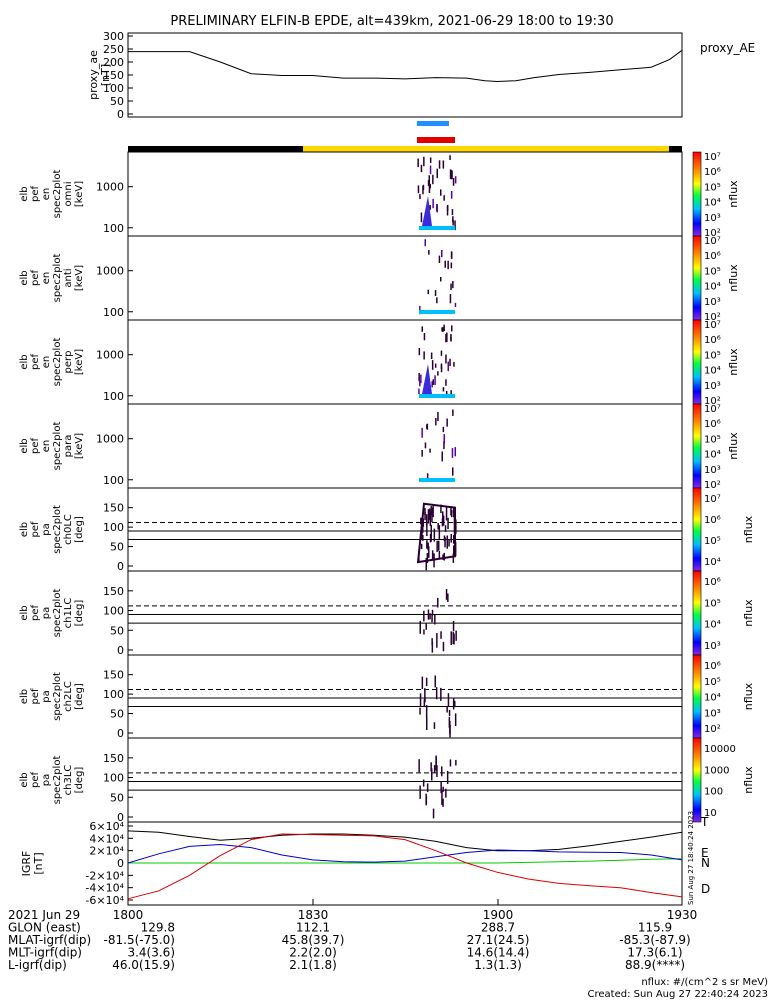 The image size is (775, 1000). I want to click on perp-ylabel: elbpefenspec2plotperp[keV], so click(52, 362).